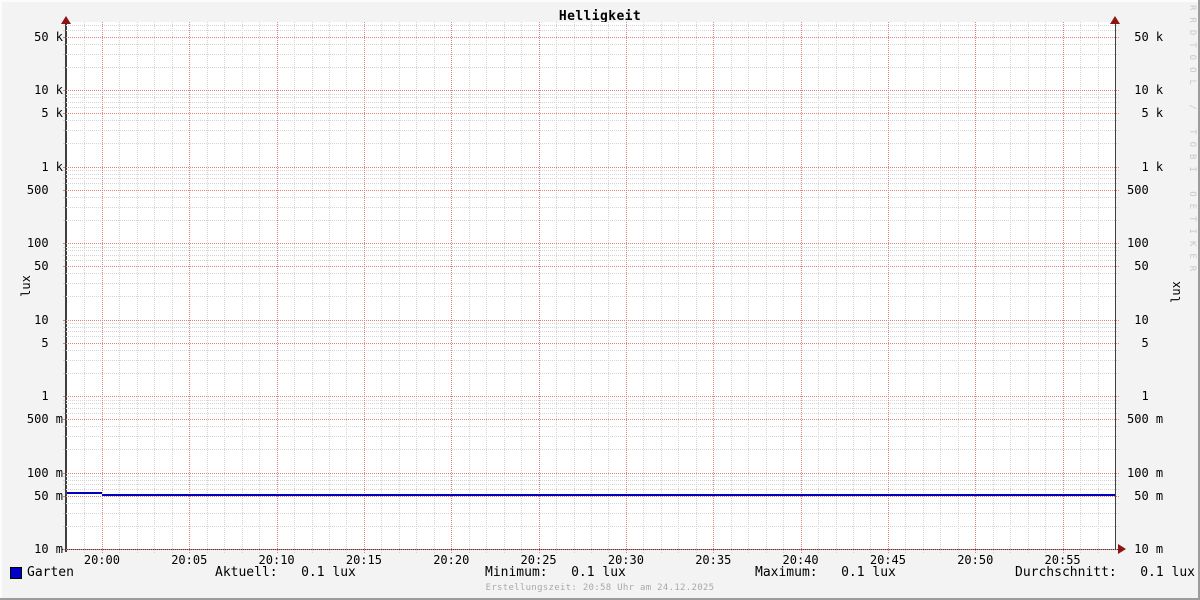  I want to click on y-tick-label-left: 5, so click(44, 342).